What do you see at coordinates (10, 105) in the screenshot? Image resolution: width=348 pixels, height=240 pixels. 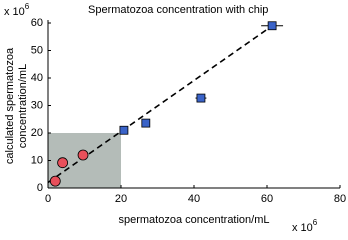 I see `y-axis-label: calculated spermatozoa` at bounding box center [10, 105].